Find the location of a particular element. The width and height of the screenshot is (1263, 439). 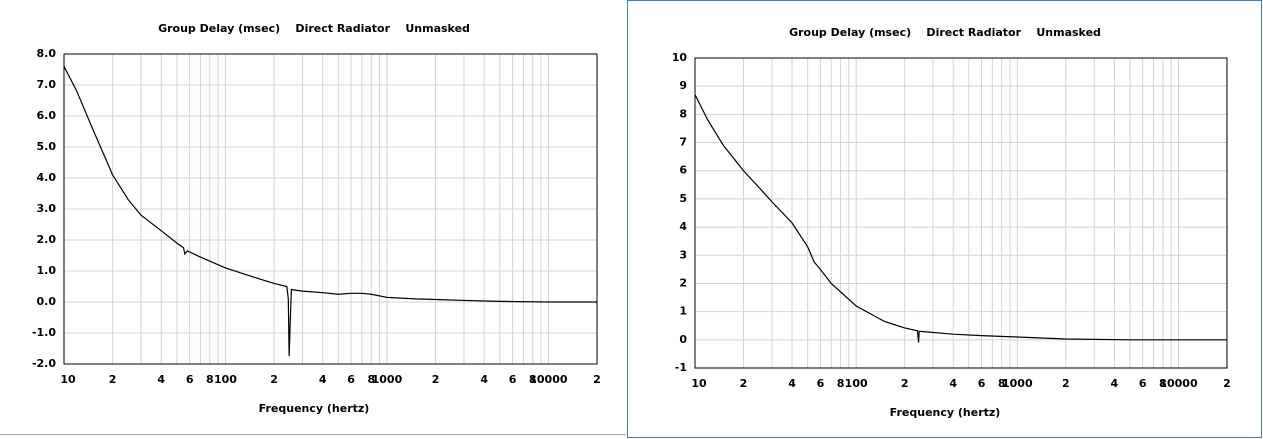

y-tick-label: 5.0 is located at coordinates (47, 146).